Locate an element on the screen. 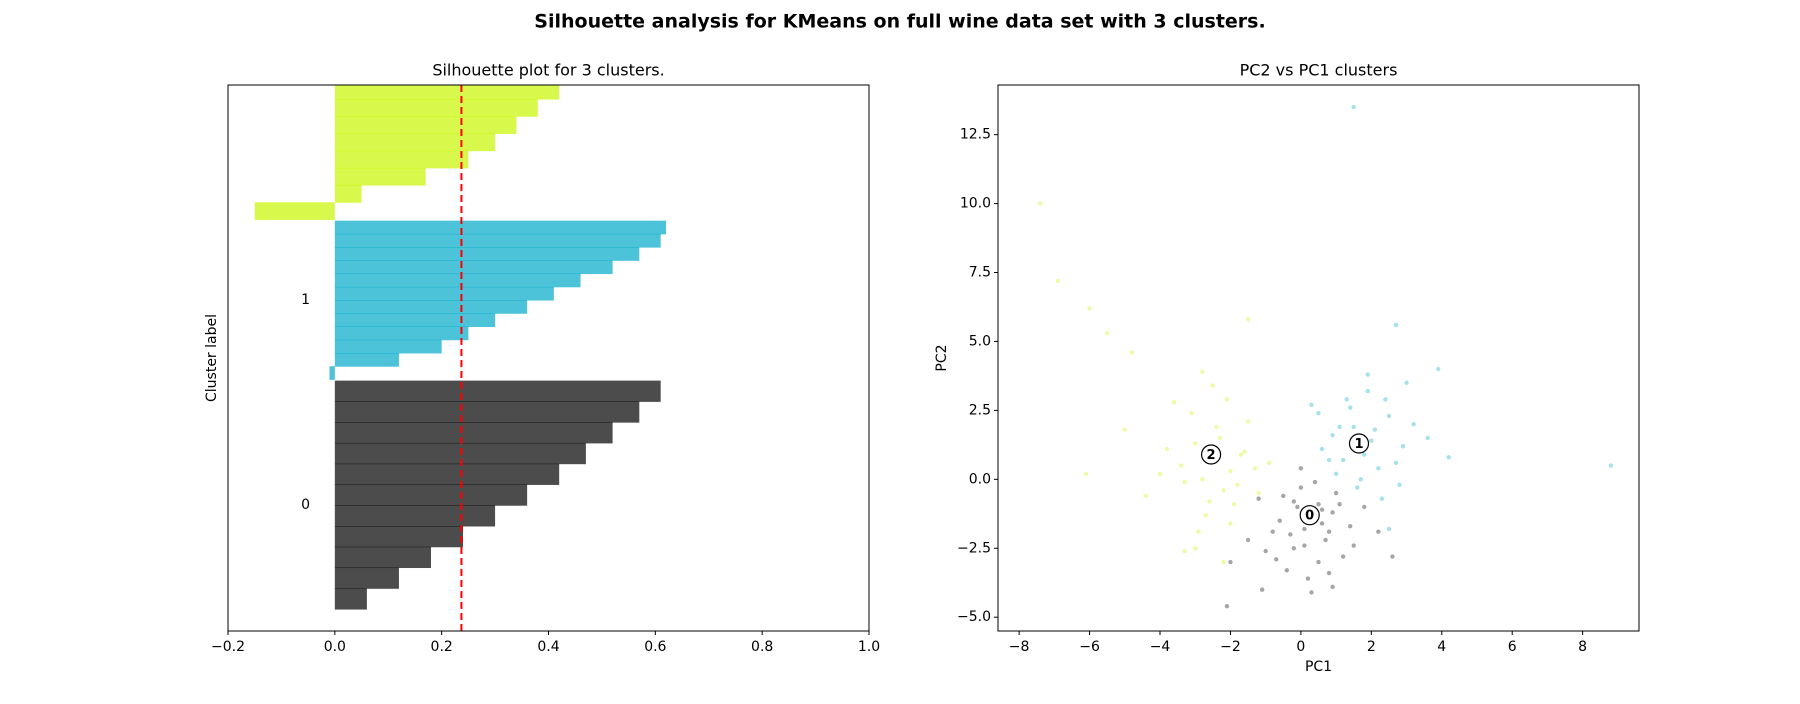 This screenshot has height=704, width=1800. x-axis-label: PC1 is located at coordinates (1318, 667).